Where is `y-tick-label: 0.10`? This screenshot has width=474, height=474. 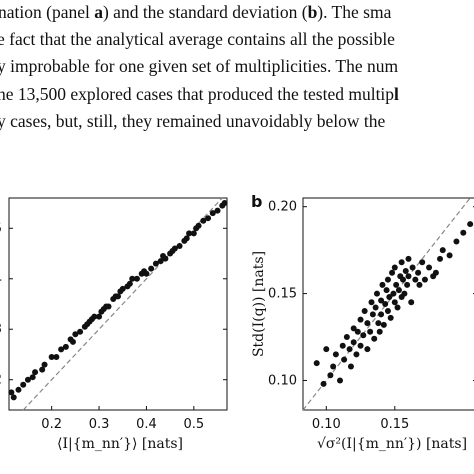 y-tick-label: 0.10 is located at coordinates (282, 380).